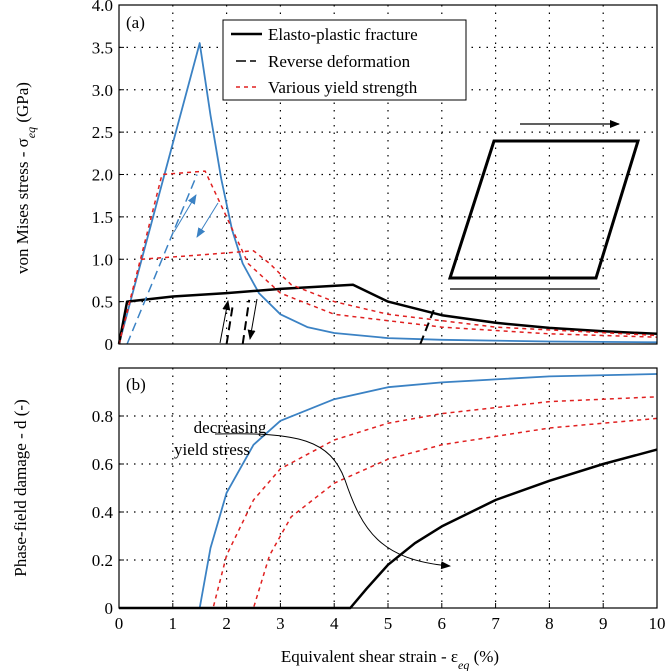 The image size is (666, 671). What do you see at coordinates (119, 623) in the screenshot?
I see `x-tick-label: 0` at bounding box center [119, 623].